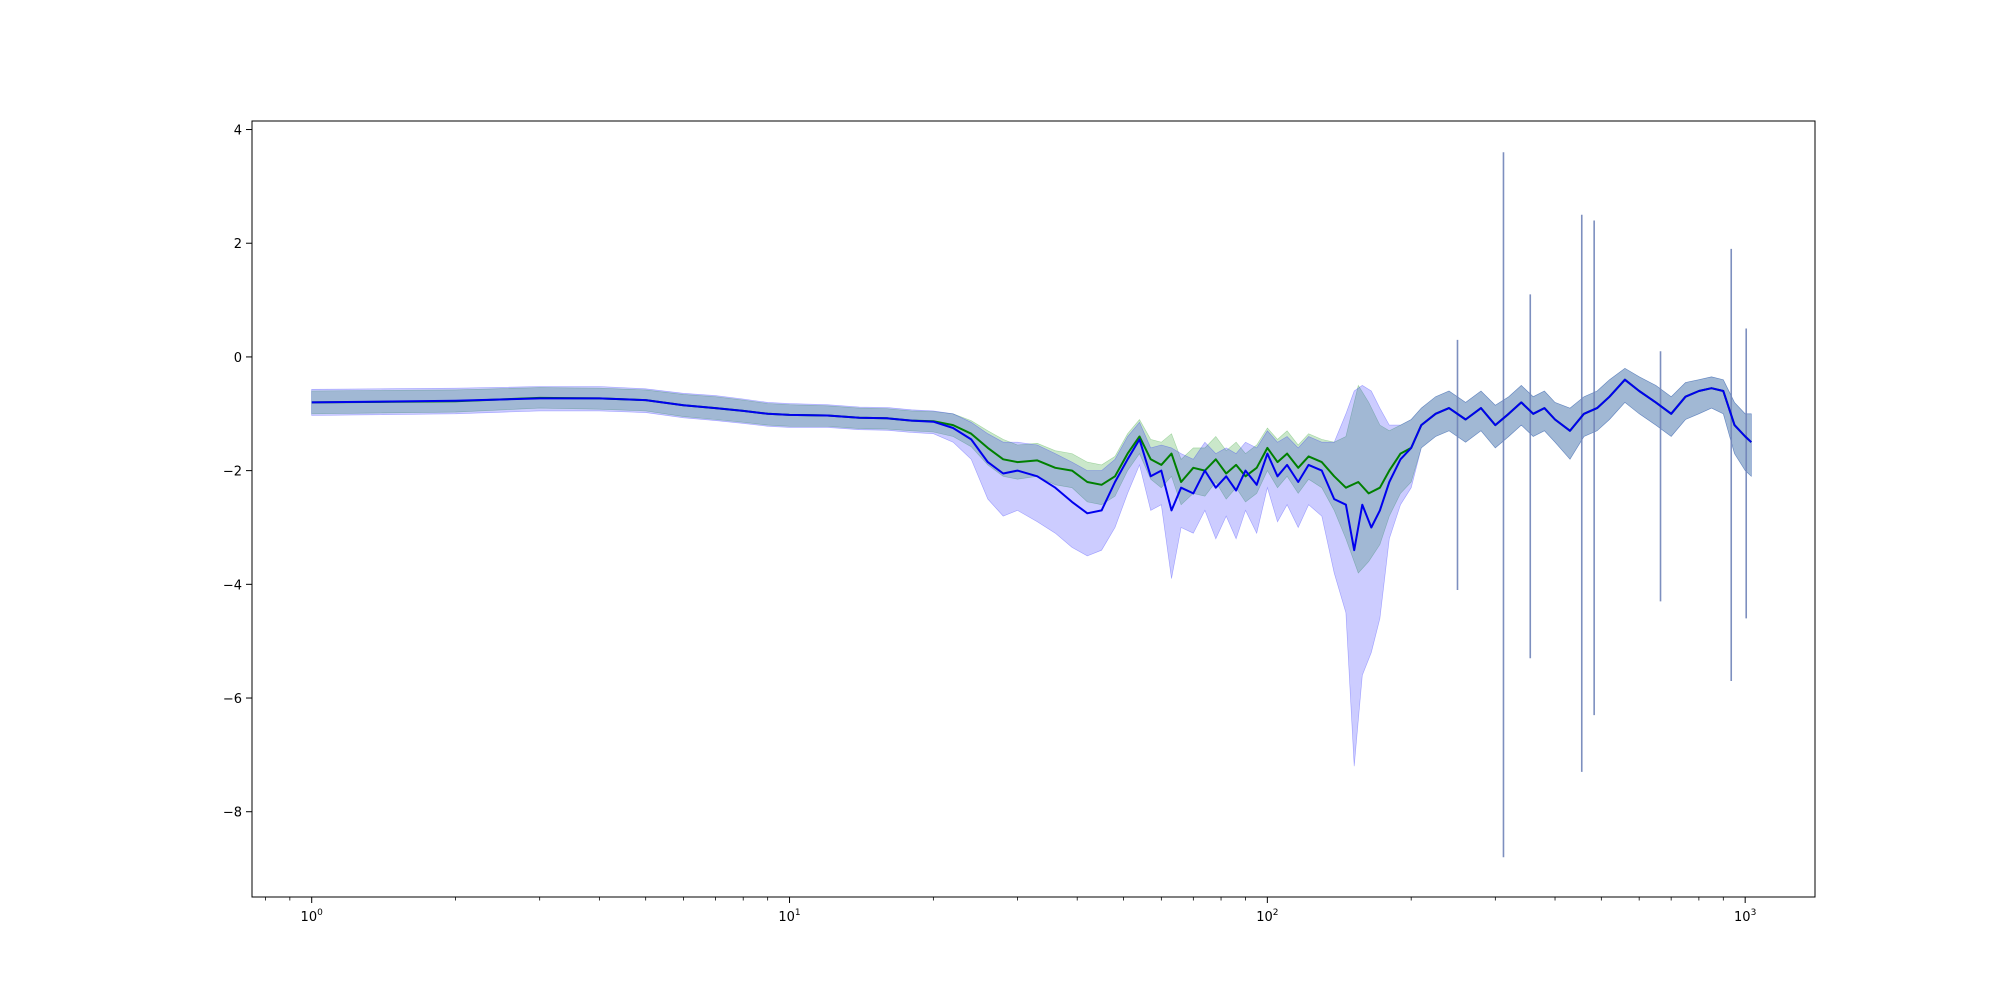  I want to click on x-tick-label-0: 10⁰, so click(312, 916).